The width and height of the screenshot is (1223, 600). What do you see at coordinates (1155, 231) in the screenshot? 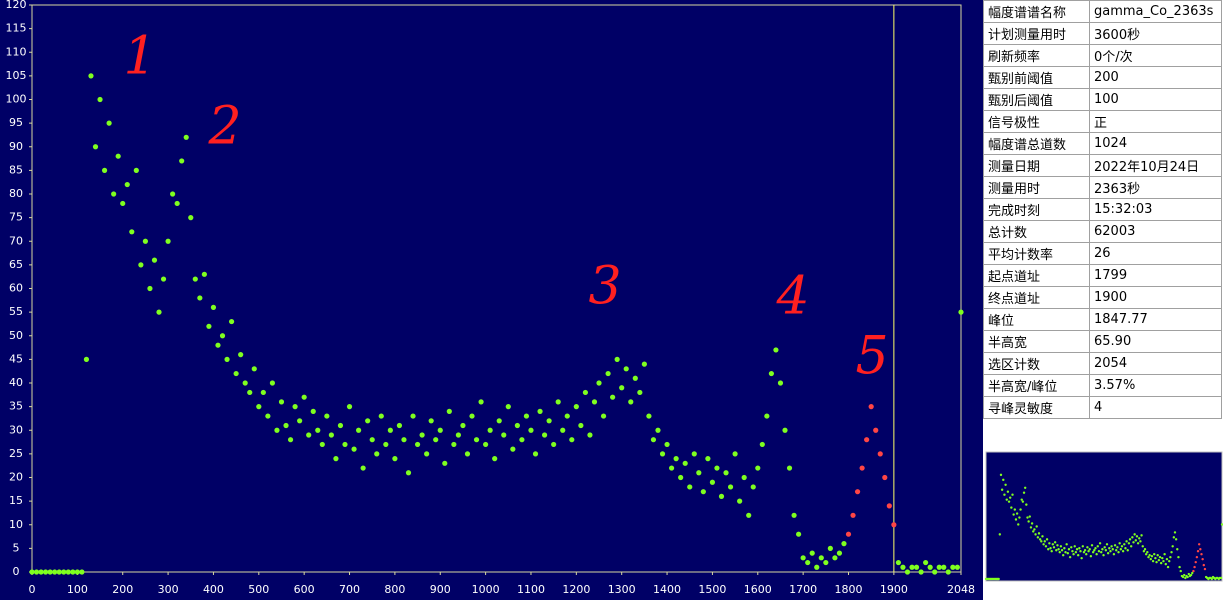
I see `info-value: 62003` at bounding box center [1155, 231].